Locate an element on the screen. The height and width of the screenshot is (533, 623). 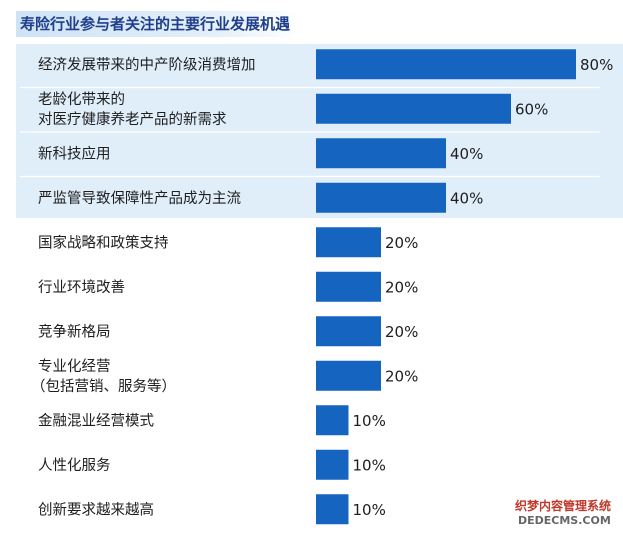
category-label-11: 创新要求越来越高 is located at coordinates (96, 509).